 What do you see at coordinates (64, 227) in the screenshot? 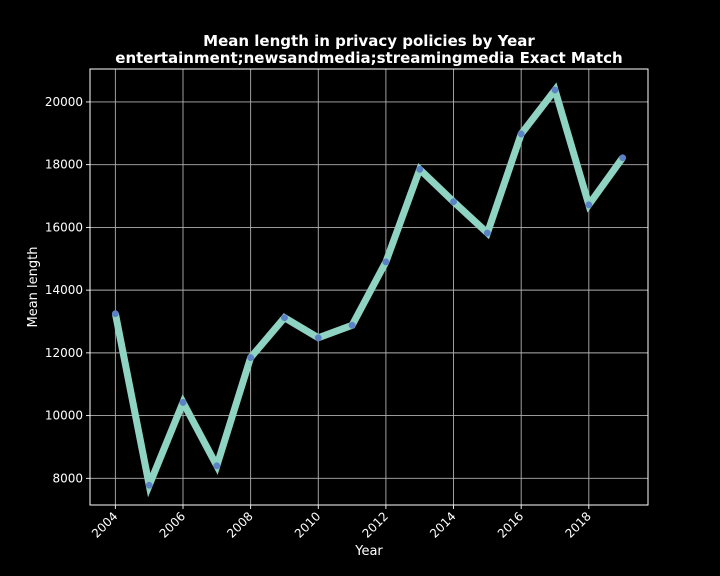
I see `y-tick-label: 16000` at bounding box center [64, 227].